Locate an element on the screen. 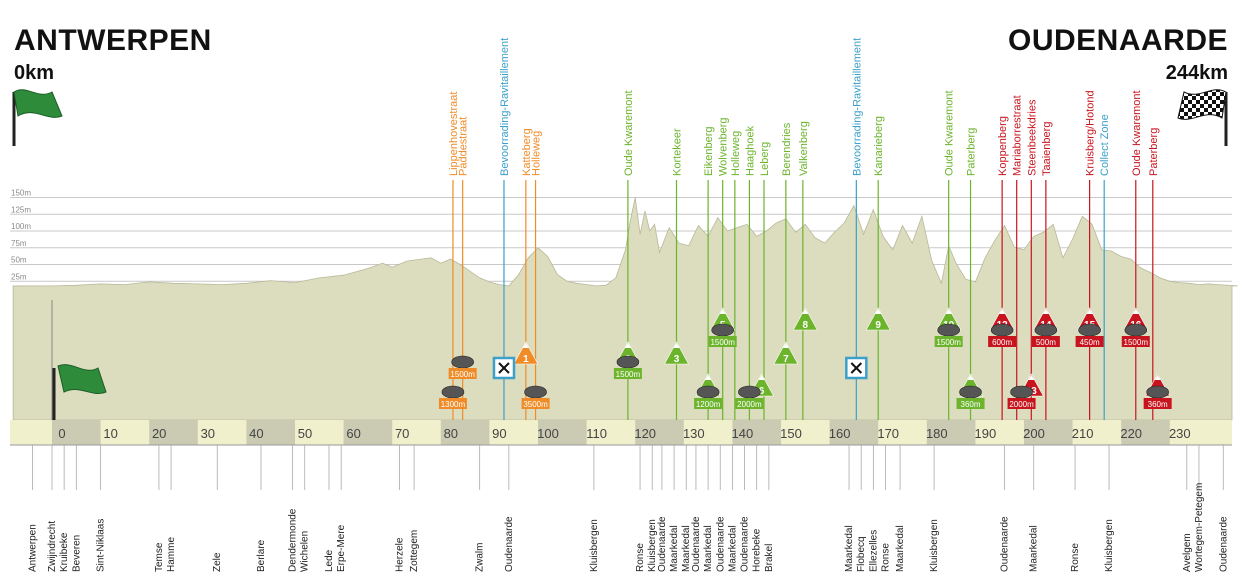 The width and height of the screenshot is (1242, 588). town-label: Zwalm is located at coordinates (480, 557).